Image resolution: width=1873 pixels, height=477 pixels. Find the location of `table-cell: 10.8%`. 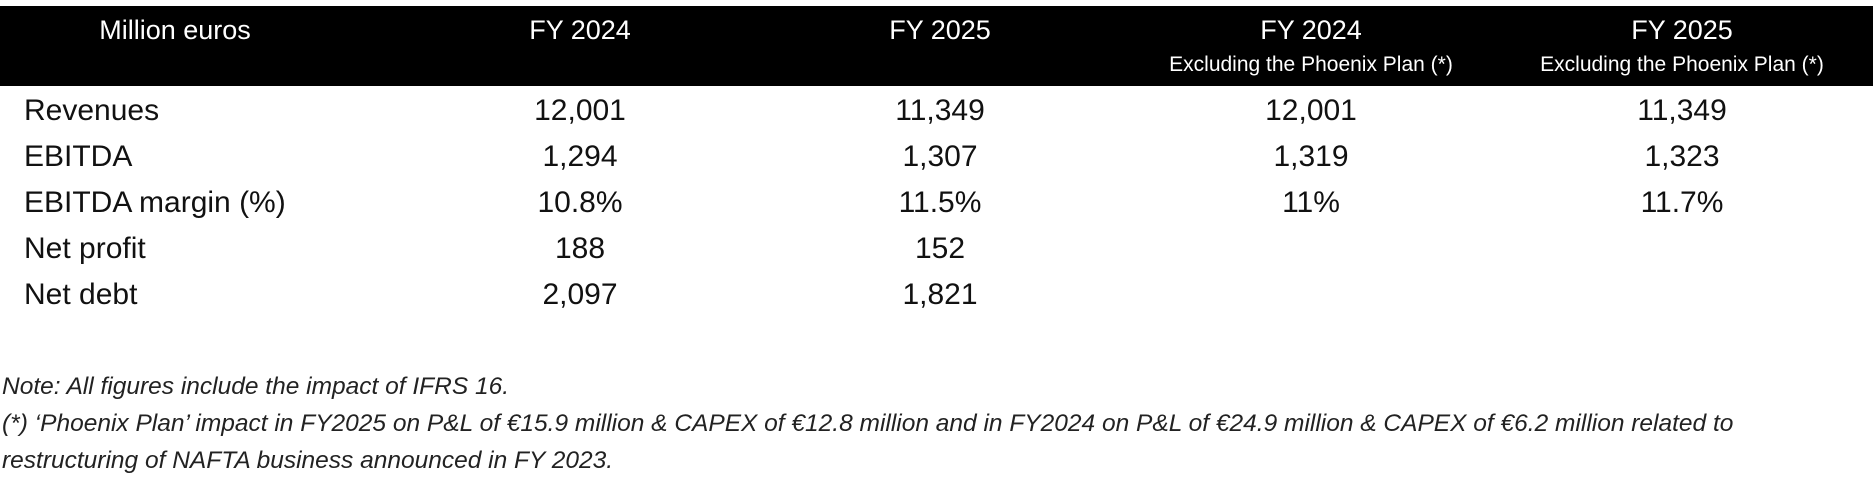

table-cell: 10.8% is located at coordinates (580, 202).